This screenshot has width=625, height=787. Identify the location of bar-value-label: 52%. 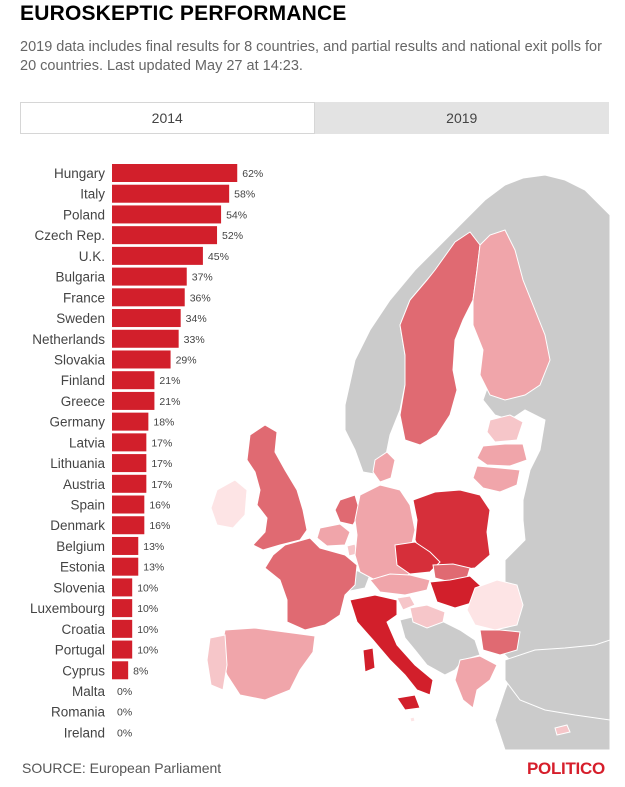
(232, 236).